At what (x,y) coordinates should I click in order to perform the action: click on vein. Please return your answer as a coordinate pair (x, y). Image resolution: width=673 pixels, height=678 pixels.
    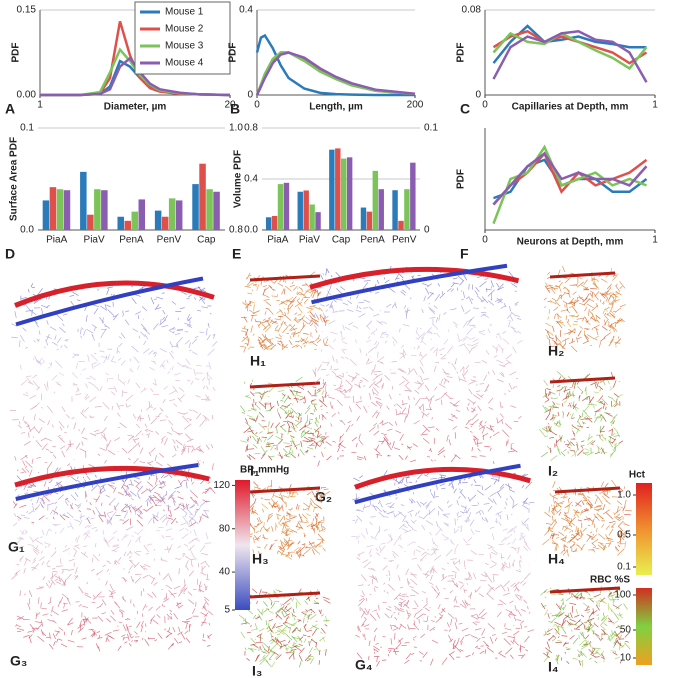
    Looking at the image, I should click on (409, 284).